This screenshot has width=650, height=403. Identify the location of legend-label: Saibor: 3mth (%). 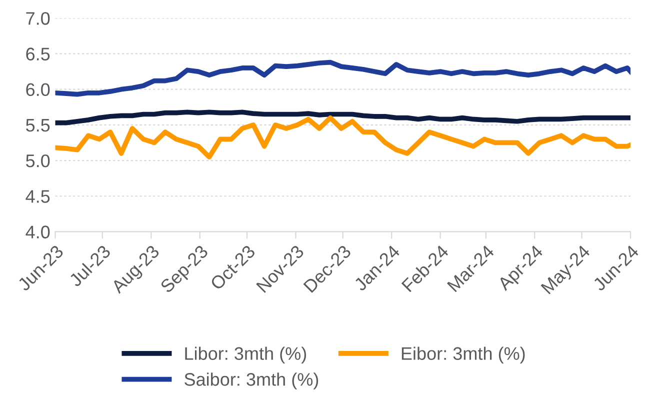
(251, 381).